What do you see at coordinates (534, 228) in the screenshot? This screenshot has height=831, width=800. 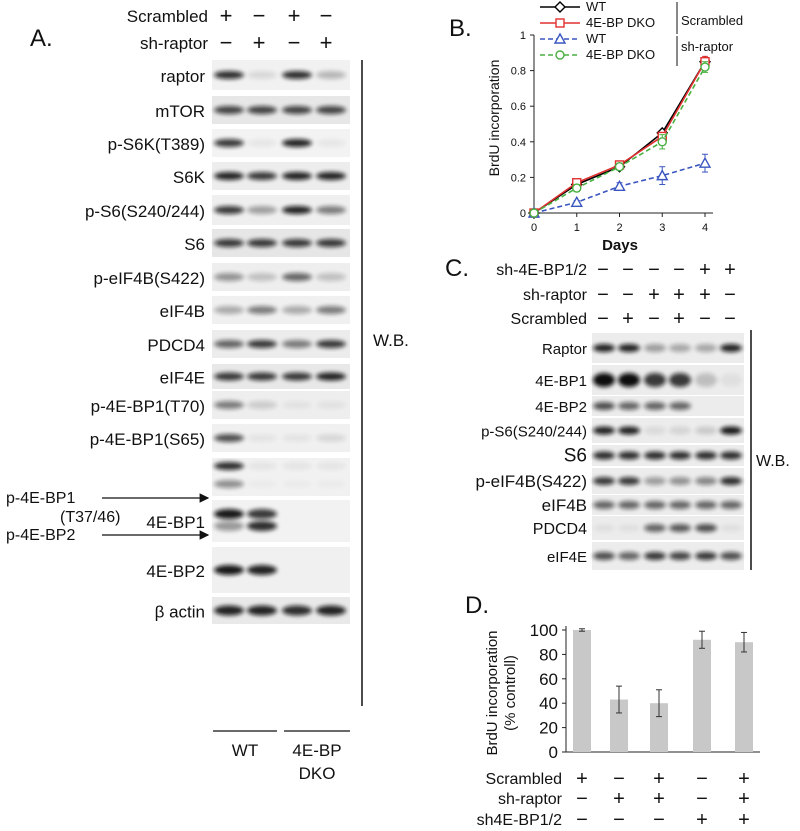 I see `x-tick-label: 0` at bounding box center [534, 228].